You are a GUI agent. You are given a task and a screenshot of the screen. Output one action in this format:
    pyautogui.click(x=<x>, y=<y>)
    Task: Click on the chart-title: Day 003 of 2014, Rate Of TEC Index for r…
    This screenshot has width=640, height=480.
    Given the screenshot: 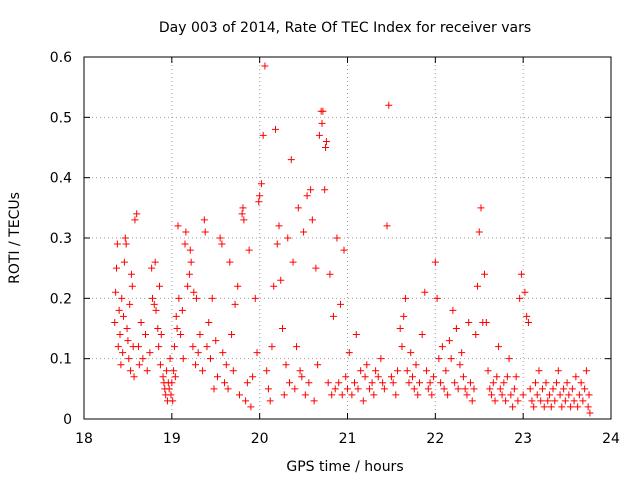 What is the action you would take?
    pyautogui.click(x=345, y=28)
    